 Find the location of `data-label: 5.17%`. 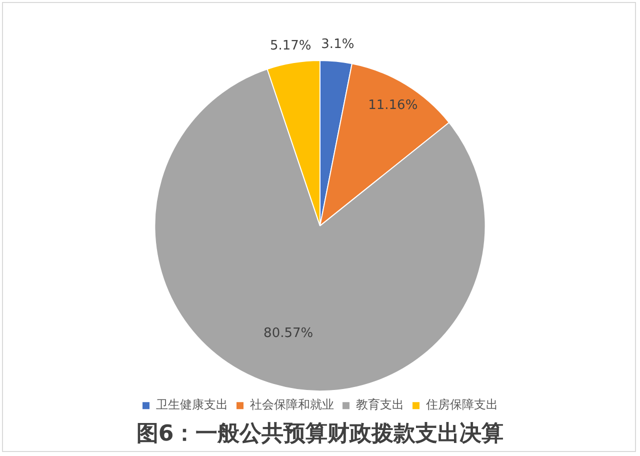

data-label: 5.17% is located at coordinates (291, 46).